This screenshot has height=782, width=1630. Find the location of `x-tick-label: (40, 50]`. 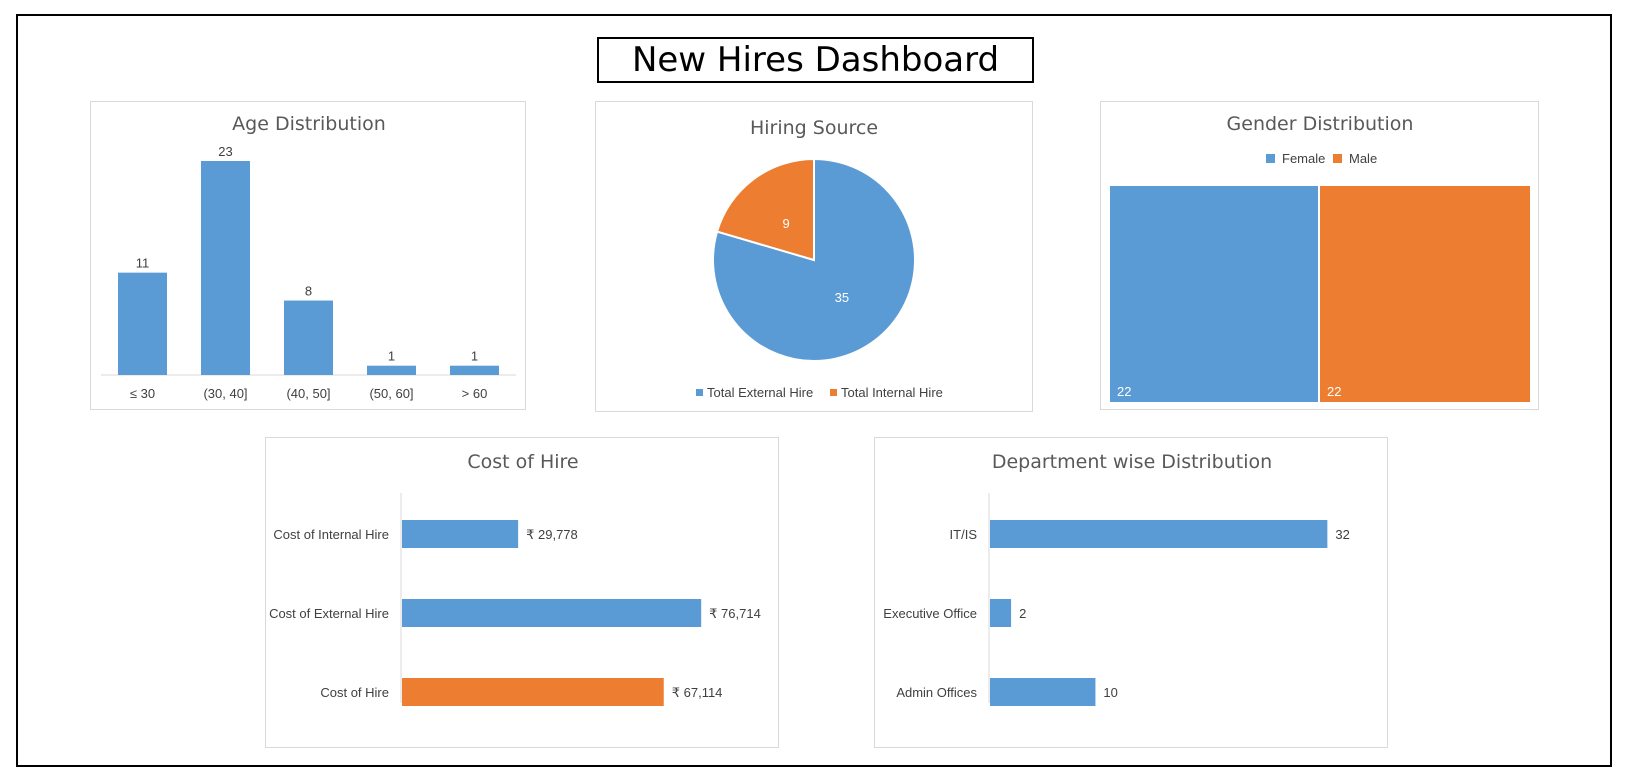

x-tick-label: (40, 50] is located at coordinates (308, 393).